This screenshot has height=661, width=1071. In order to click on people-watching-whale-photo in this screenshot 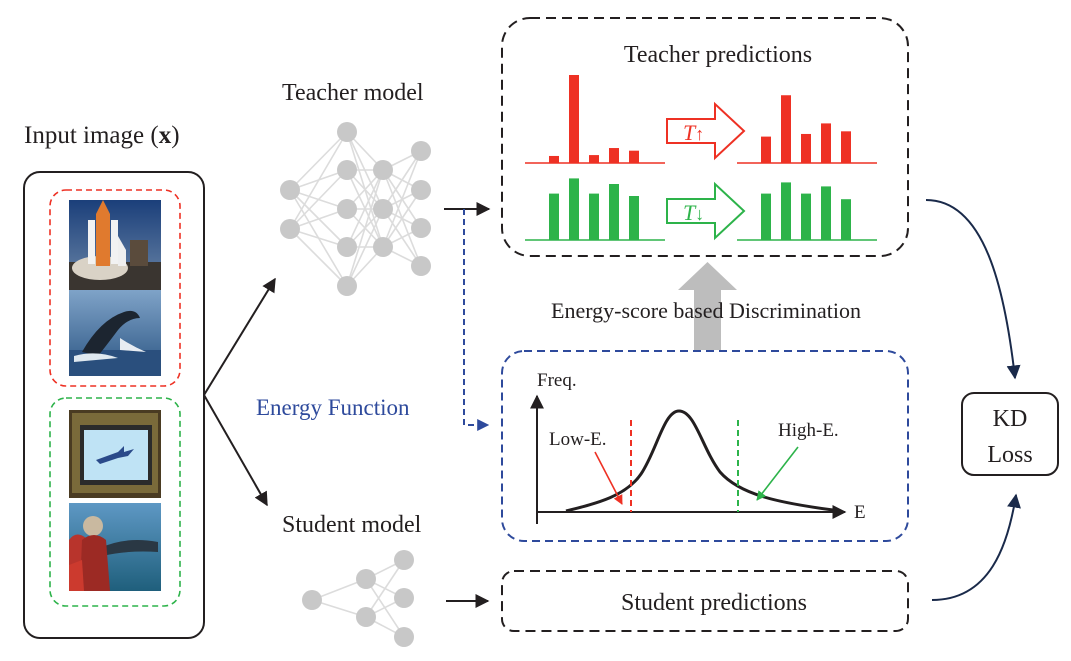, I will do `click(115, 547)`.